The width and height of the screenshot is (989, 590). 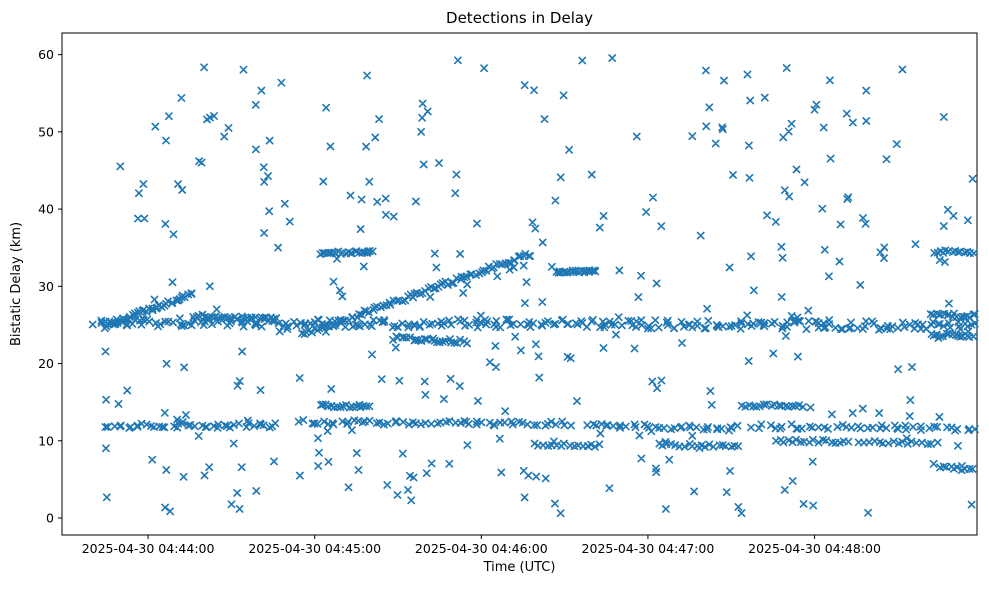 What do you see at coordinates (46, 131) in the screenshot?
I see `y-tick-label: 50` at bounding box center [46, 131].